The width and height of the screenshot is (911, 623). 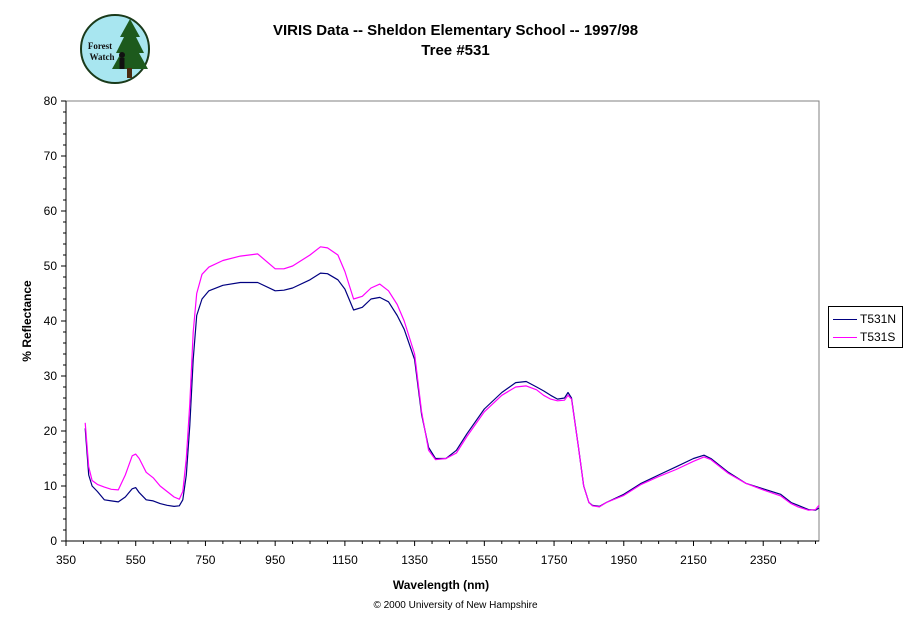 What do you see at coordinates (51, 431) in the screenshot?
I see `y-tick-label: 20` at bounding box center [51, 431].